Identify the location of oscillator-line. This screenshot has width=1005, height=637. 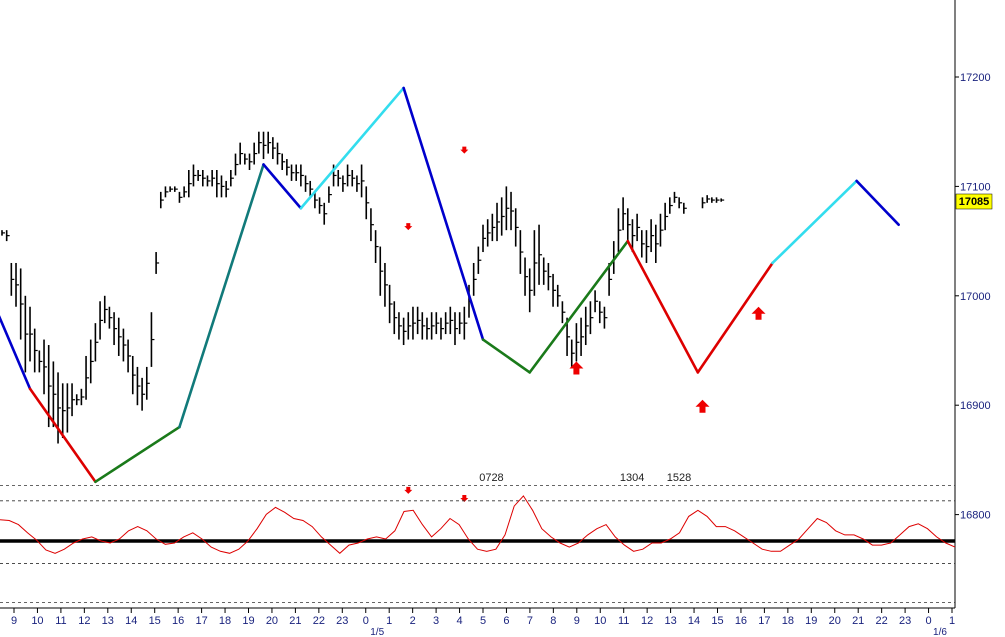
(478, 524).